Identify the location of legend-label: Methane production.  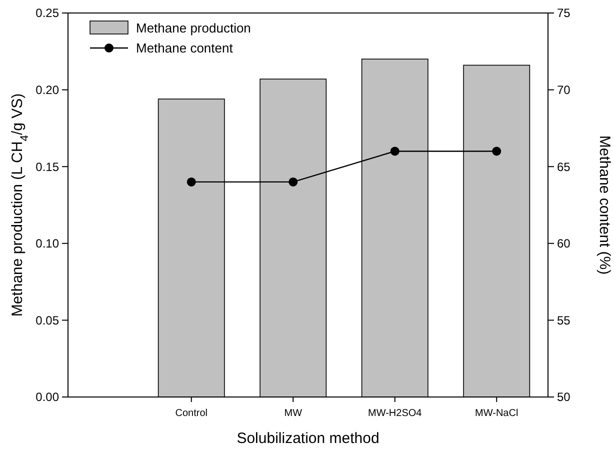
(193, 28).